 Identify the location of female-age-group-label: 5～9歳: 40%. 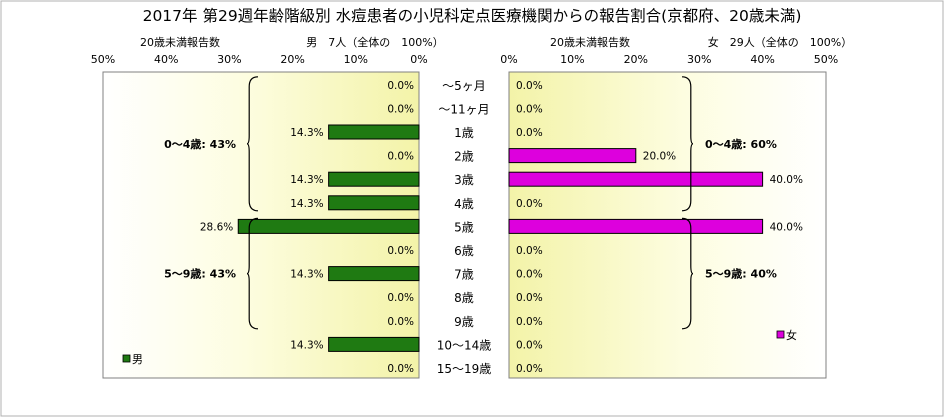
(741, 274).